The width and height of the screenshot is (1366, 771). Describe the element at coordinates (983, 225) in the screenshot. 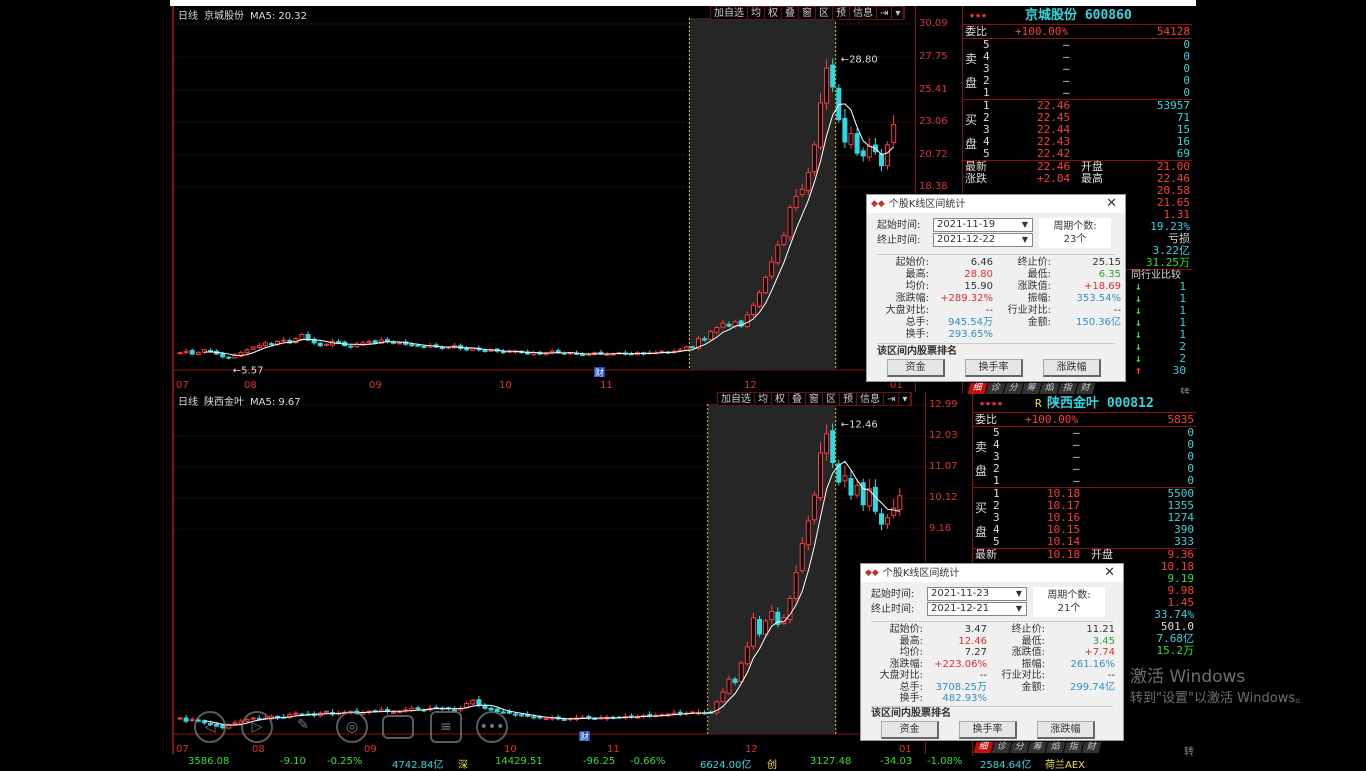

I see `start-time-select: 2021-11-19` at that location.